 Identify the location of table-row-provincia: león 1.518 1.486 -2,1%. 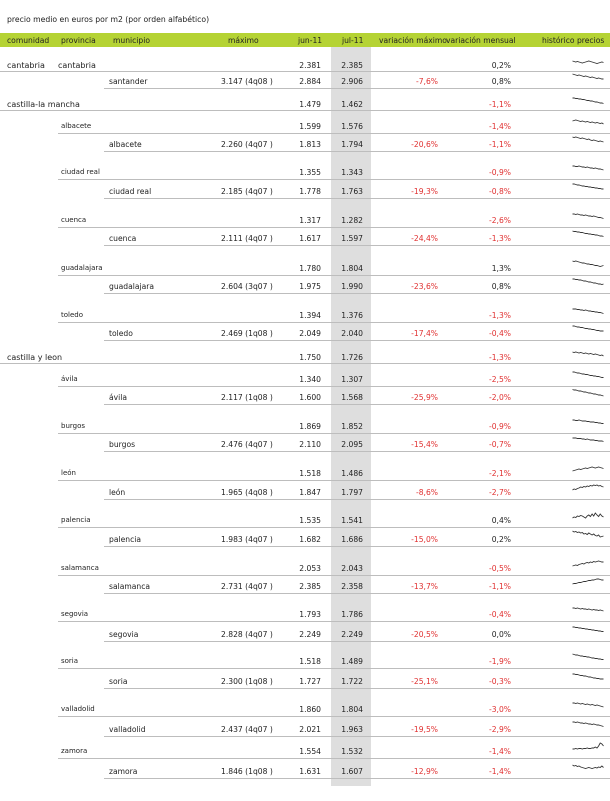
(305, 474).